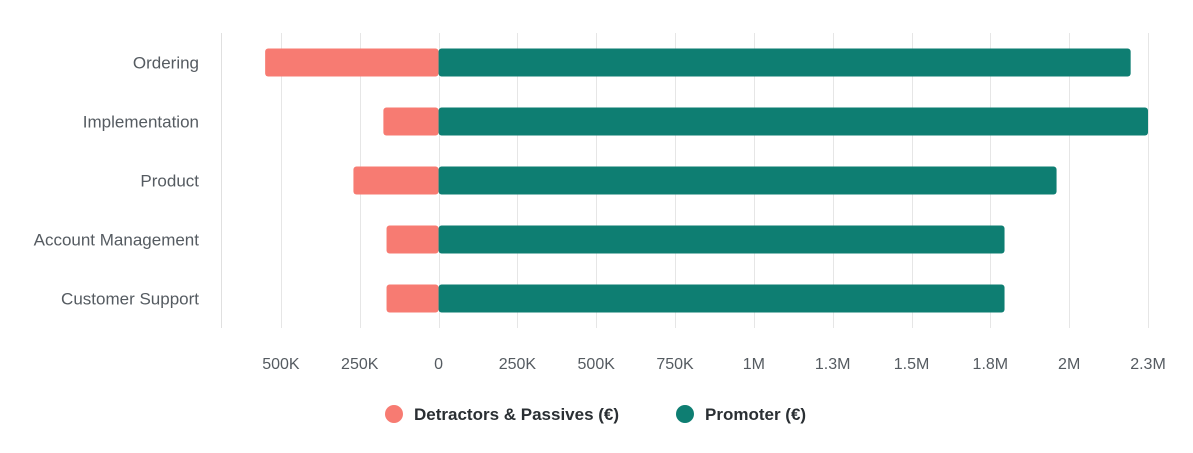 The image size is (1193, 453). Describe the element at coordinates (412, 239) in the screenshot. I see `bar-detractors-account-management` at that location.